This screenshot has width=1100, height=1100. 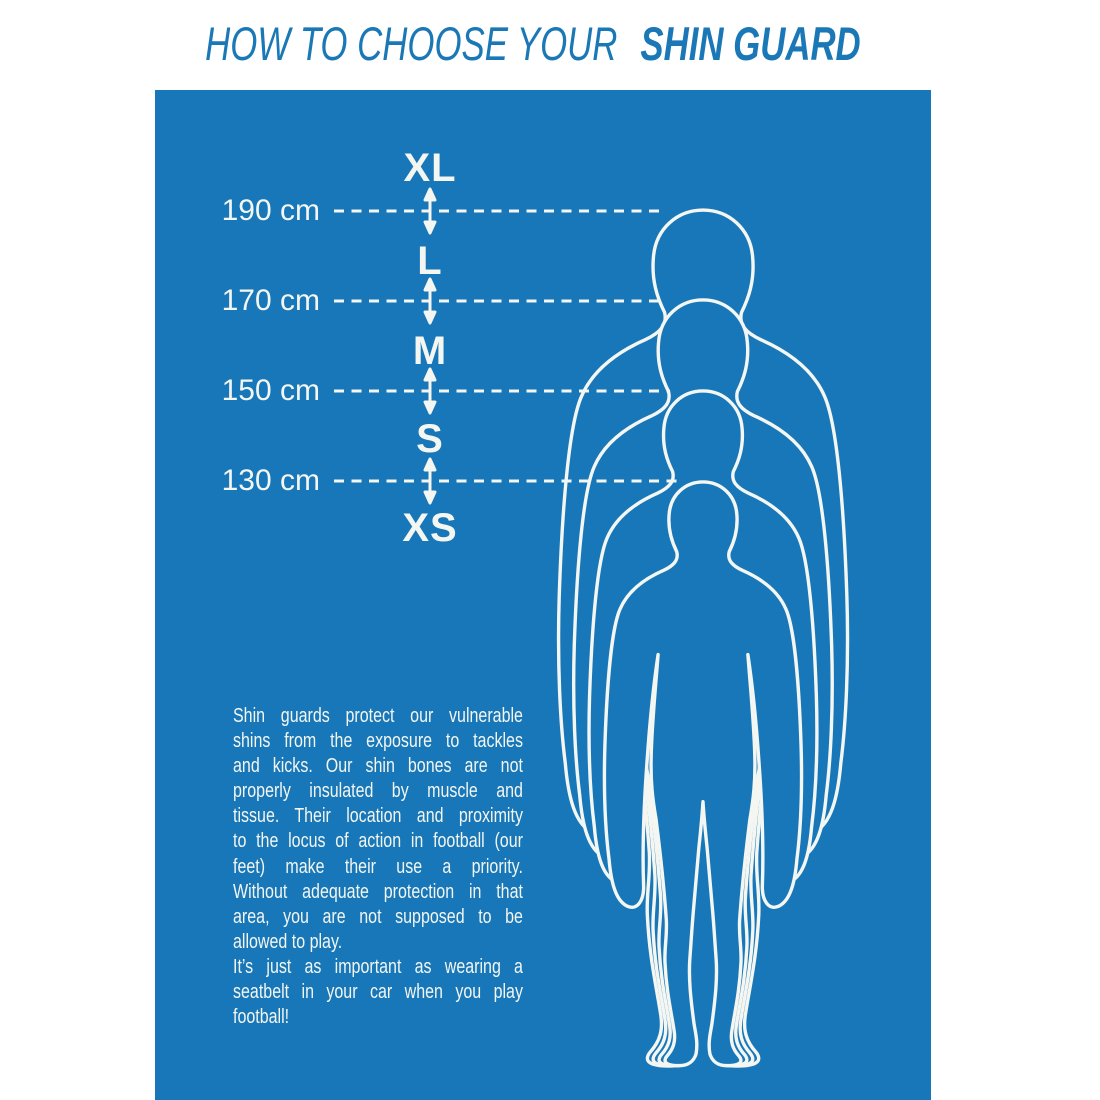 What do you see at coordinates (270, 300) in the screenshot?
I see `height-mark-170cm: 170 cm` at bounding box center [270, 300].